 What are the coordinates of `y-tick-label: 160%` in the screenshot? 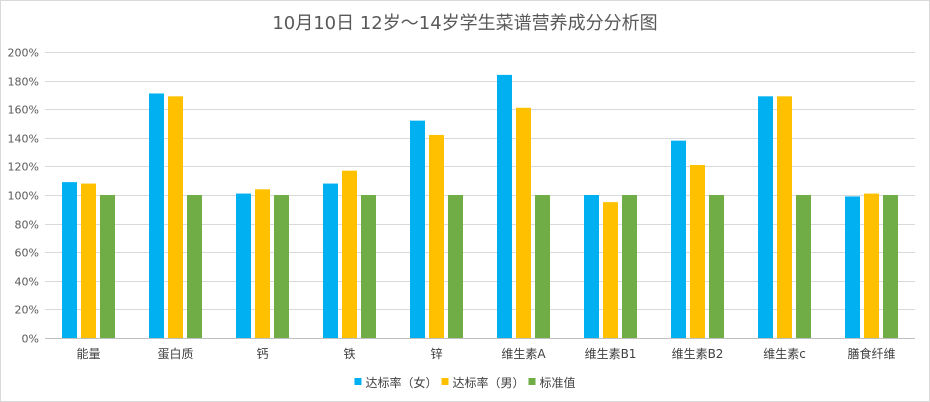 It's located at (23, 110).